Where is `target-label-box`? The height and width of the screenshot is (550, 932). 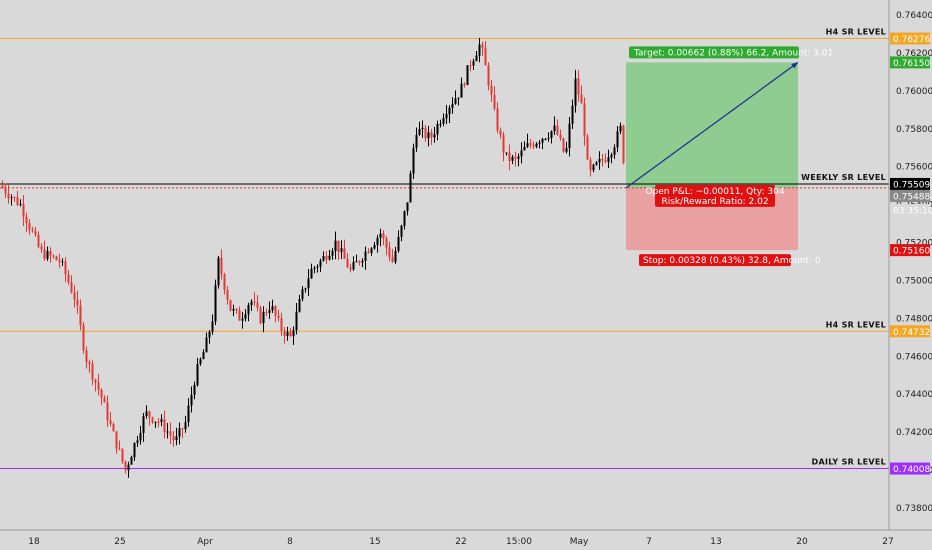 target-label-box is located at coordinates (714, 52).